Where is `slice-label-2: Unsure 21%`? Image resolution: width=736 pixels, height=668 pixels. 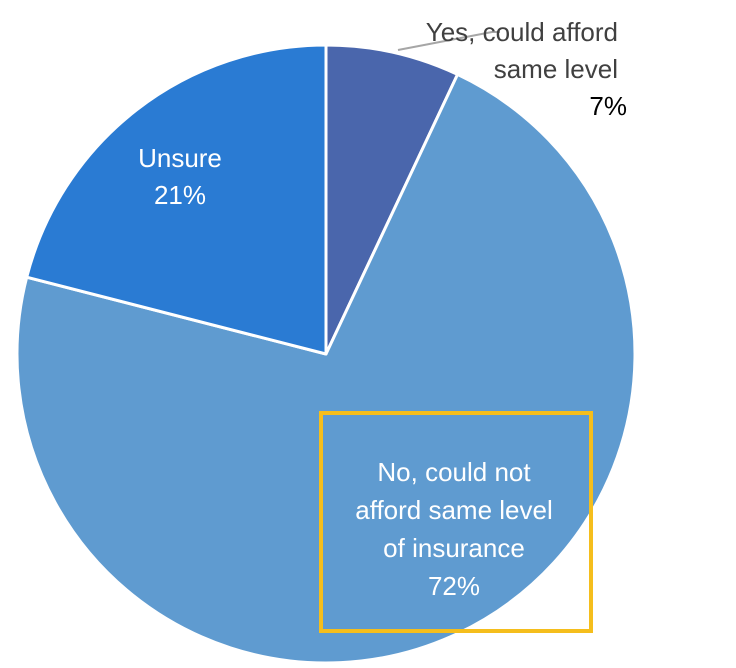
slice-label-2: Unsure 21% is located at coordinates (180, 176).